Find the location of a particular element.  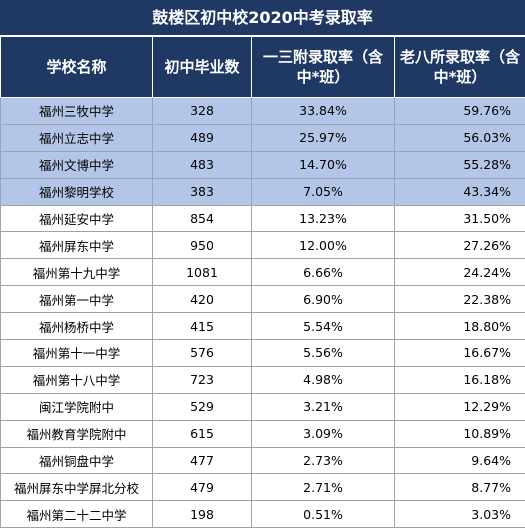

graduates-cell: 950 is located at coordinates (202, 245).